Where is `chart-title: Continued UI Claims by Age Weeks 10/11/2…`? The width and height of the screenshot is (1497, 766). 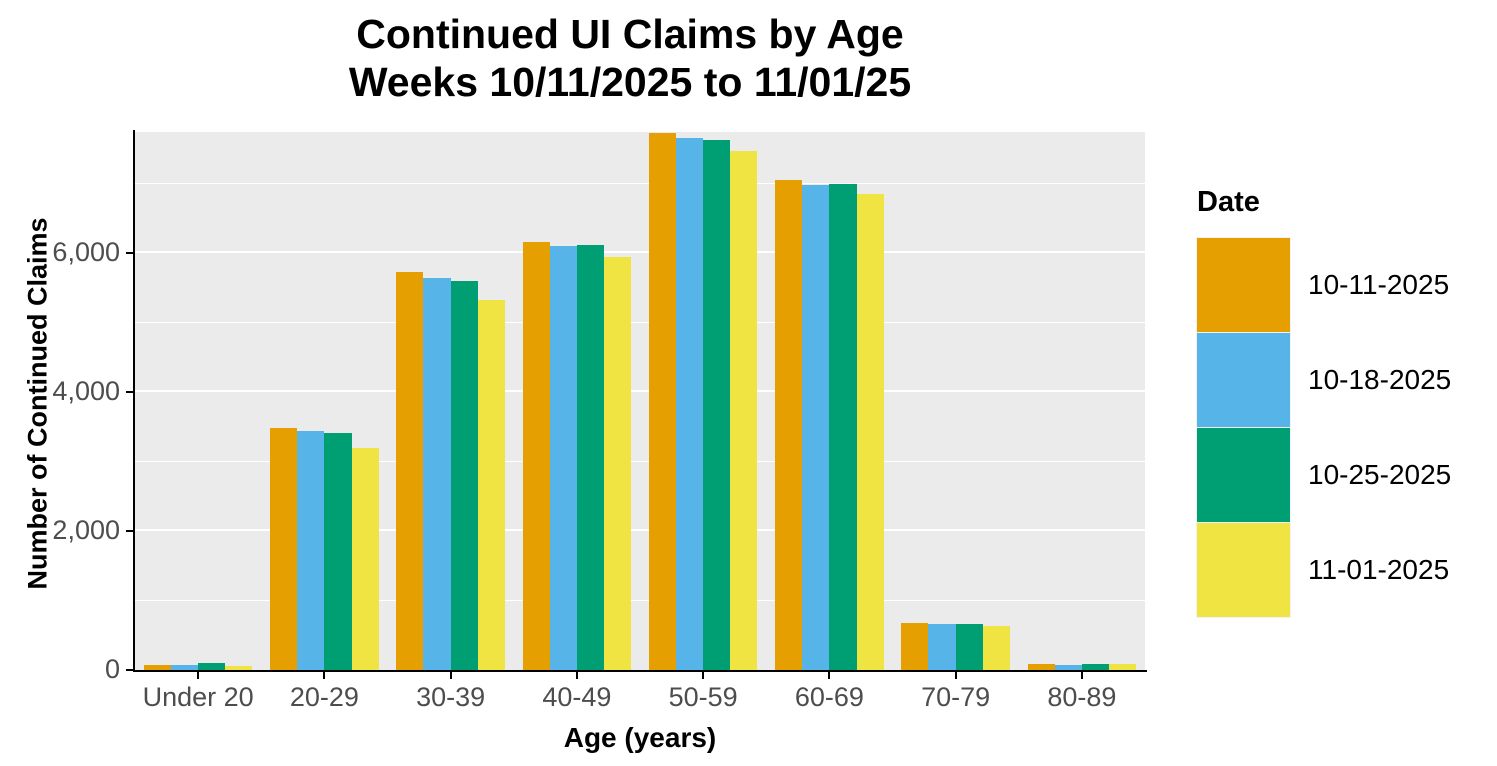
chart-title: Continued UI Claims by Age Weeks 10/11/2… is located at coordinates (630, 58).